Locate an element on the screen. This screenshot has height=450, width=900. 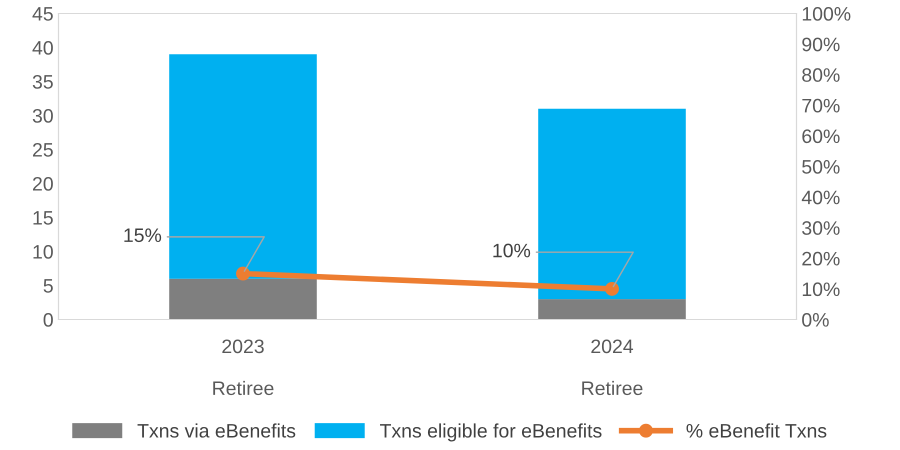
y-tick-label: 0 is located at coordinates (48, 319).